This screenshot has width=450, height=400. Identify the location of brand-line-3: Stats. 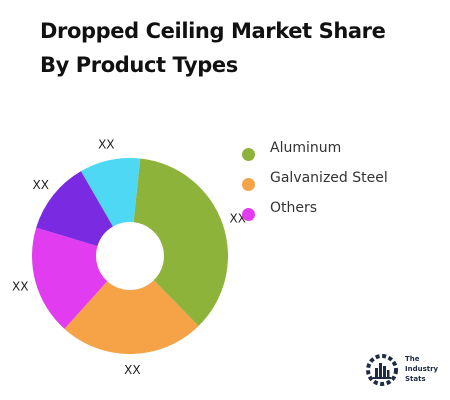
(415, 379).